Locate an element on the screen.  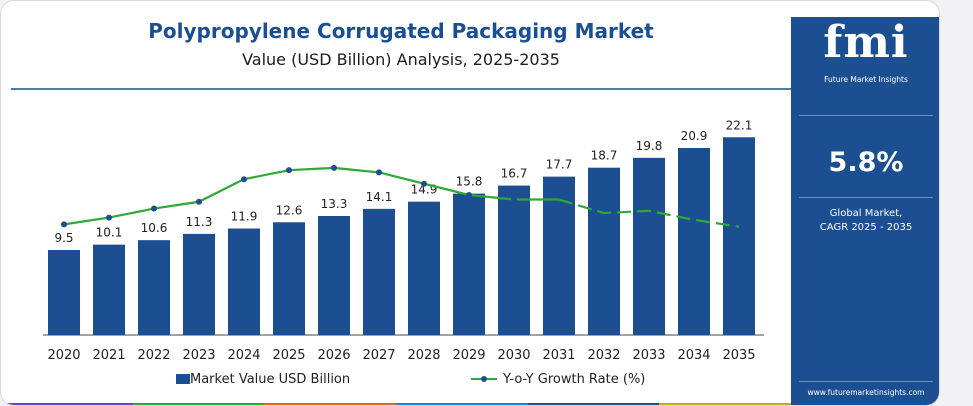
legend-line-marker is located at coordinates (484, 379).